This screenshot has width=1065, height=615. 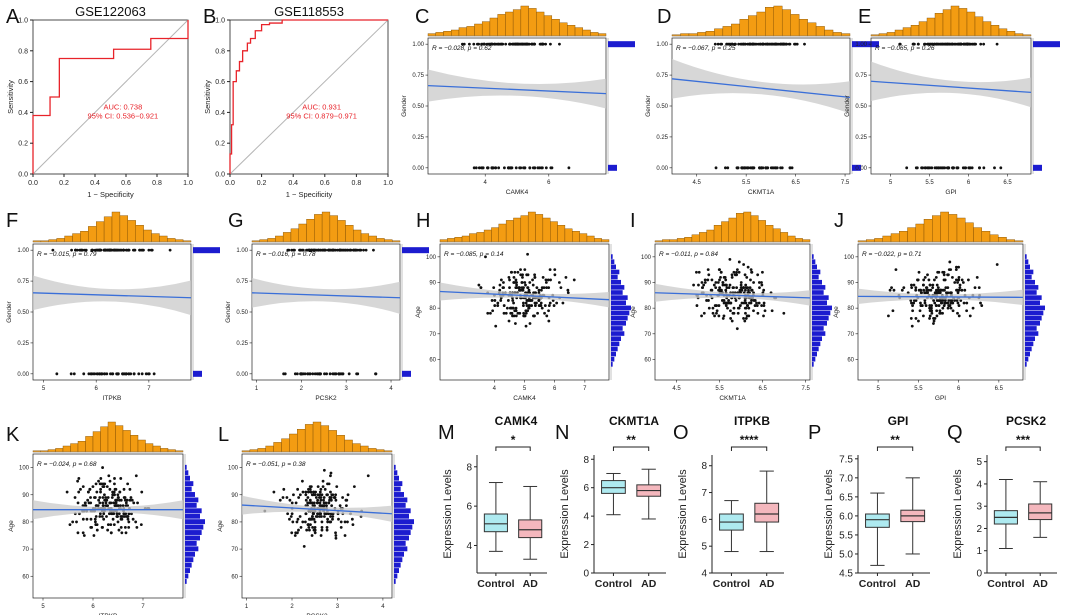 What do you see at coordinates (418, 312) in the screenshot?
I see `y-axis-label: Age` at bounding box center [418, 312].